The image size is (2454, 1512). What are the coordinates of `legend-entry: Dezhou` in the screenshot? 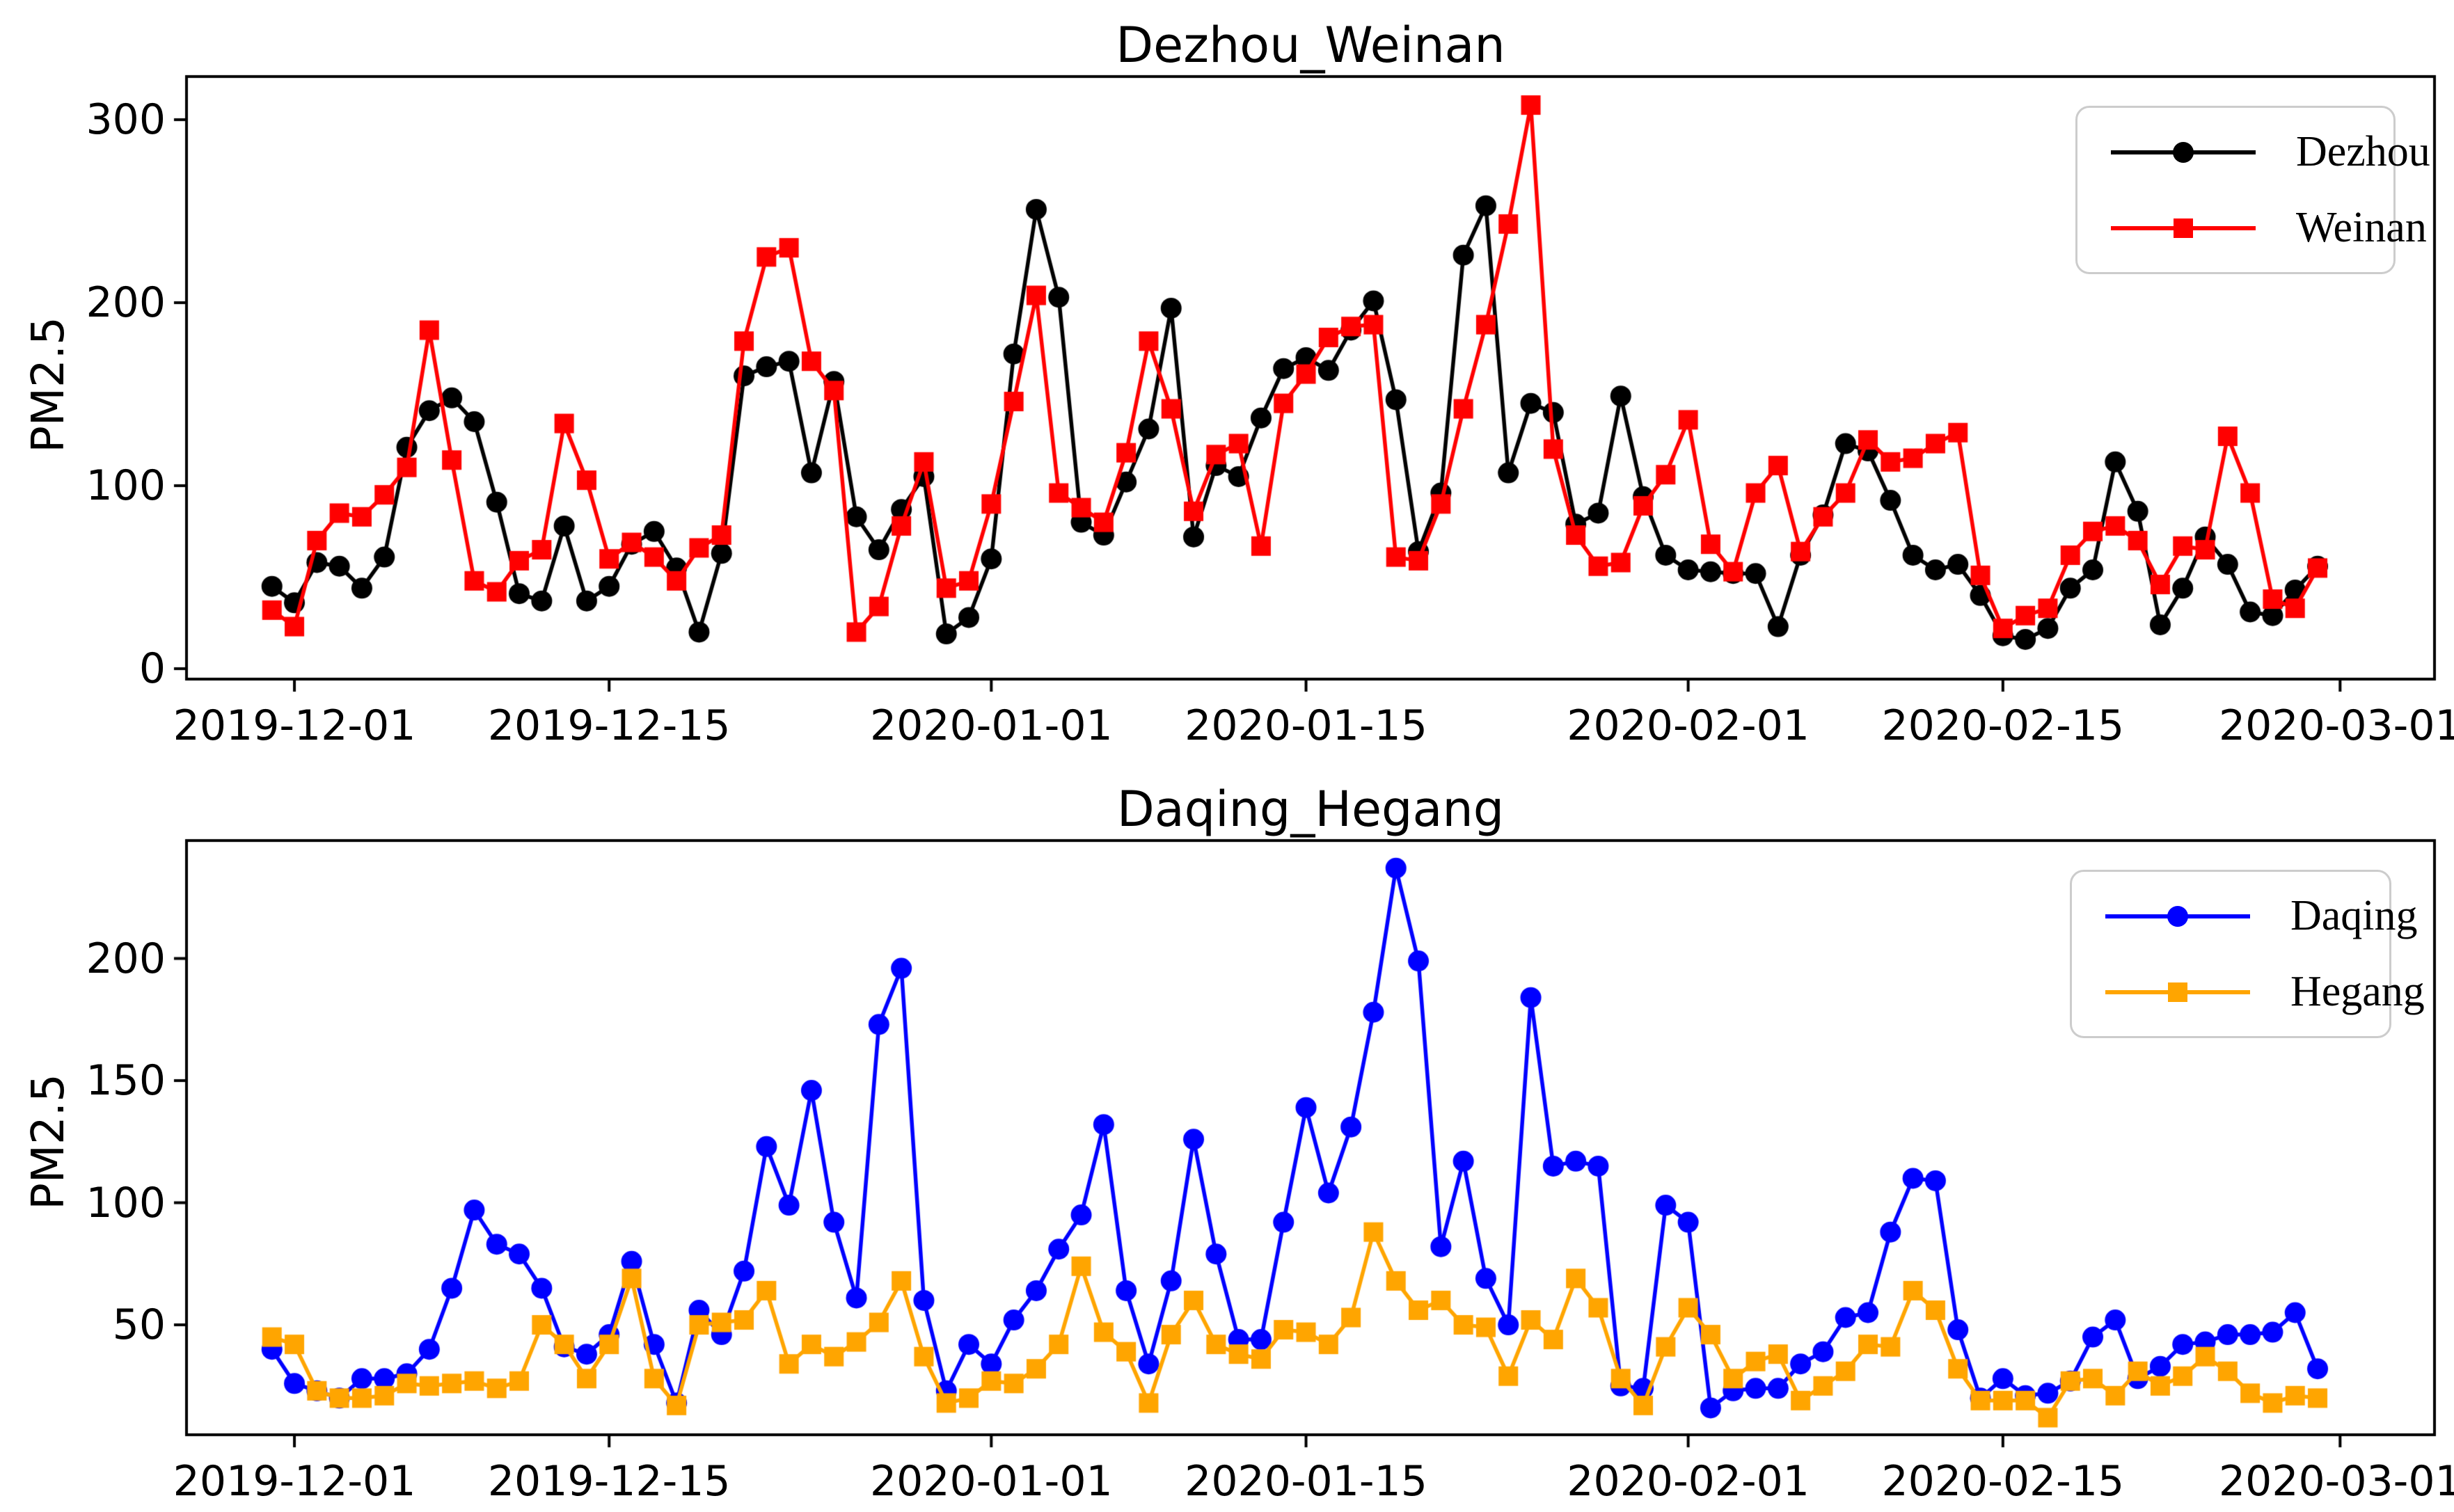 It's located at (2270, 152).